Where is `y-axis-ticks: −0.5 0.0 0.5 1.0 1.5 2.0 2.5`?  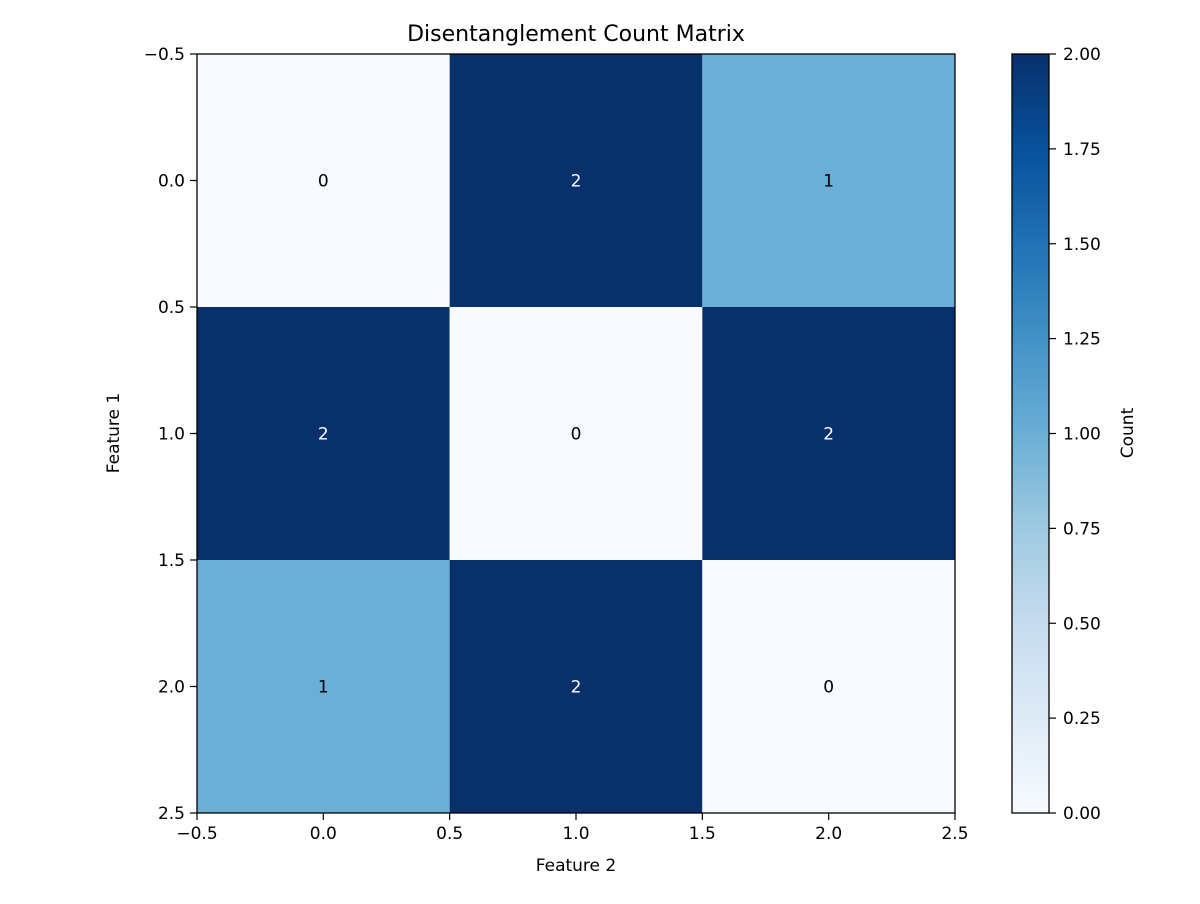
y-axis-ticks: −0.5 0.0 0.5 1.0 1.5 2.0 2.5 is located at coordinates (170, 434).